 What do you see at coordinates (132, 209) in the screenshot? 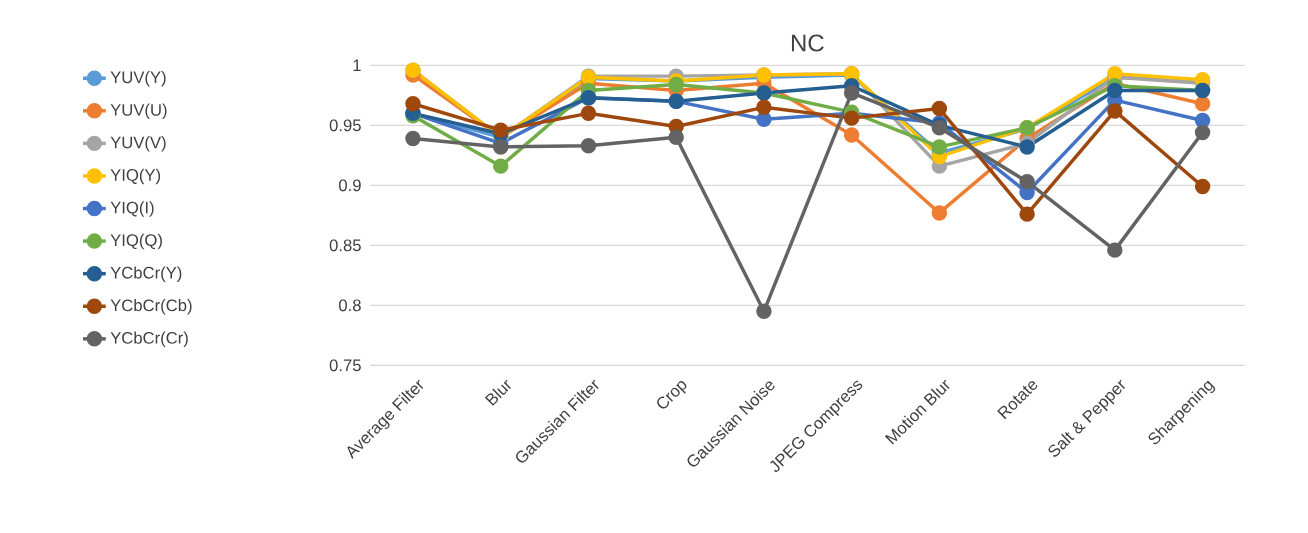
I see `legend-label: YIQ(I)` at bounding box center [132, 209].